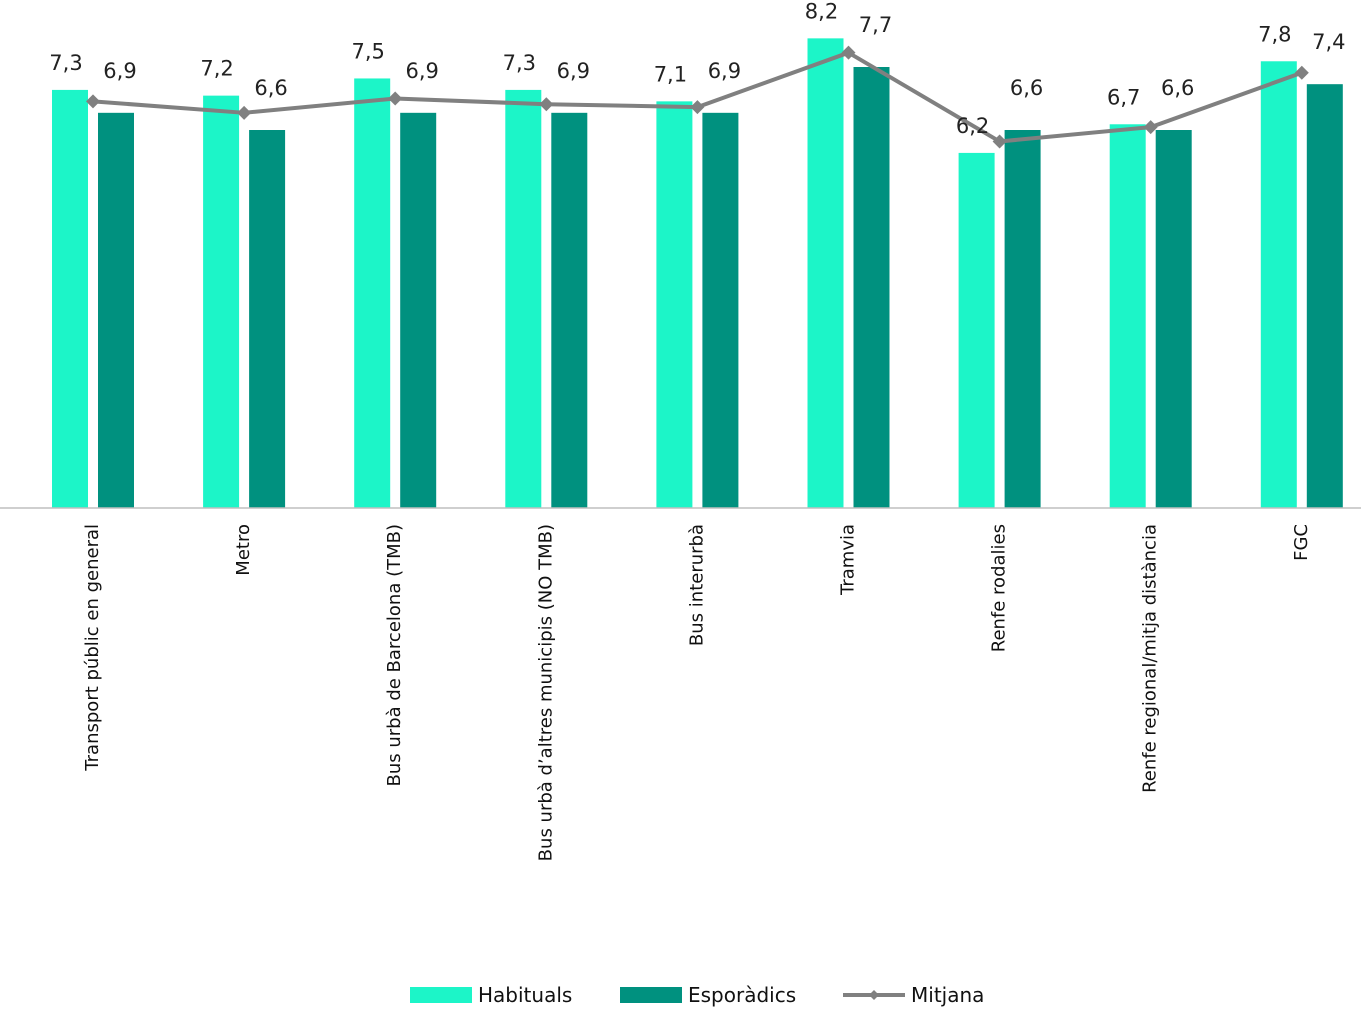 This screenshot has height=1011, width=1361. What do you see at coordinates (545, 692) in the screenshot?
I see `category-label: Bus urbà d’altres municipis (NO TMB)` at bounding box center [545, 692].